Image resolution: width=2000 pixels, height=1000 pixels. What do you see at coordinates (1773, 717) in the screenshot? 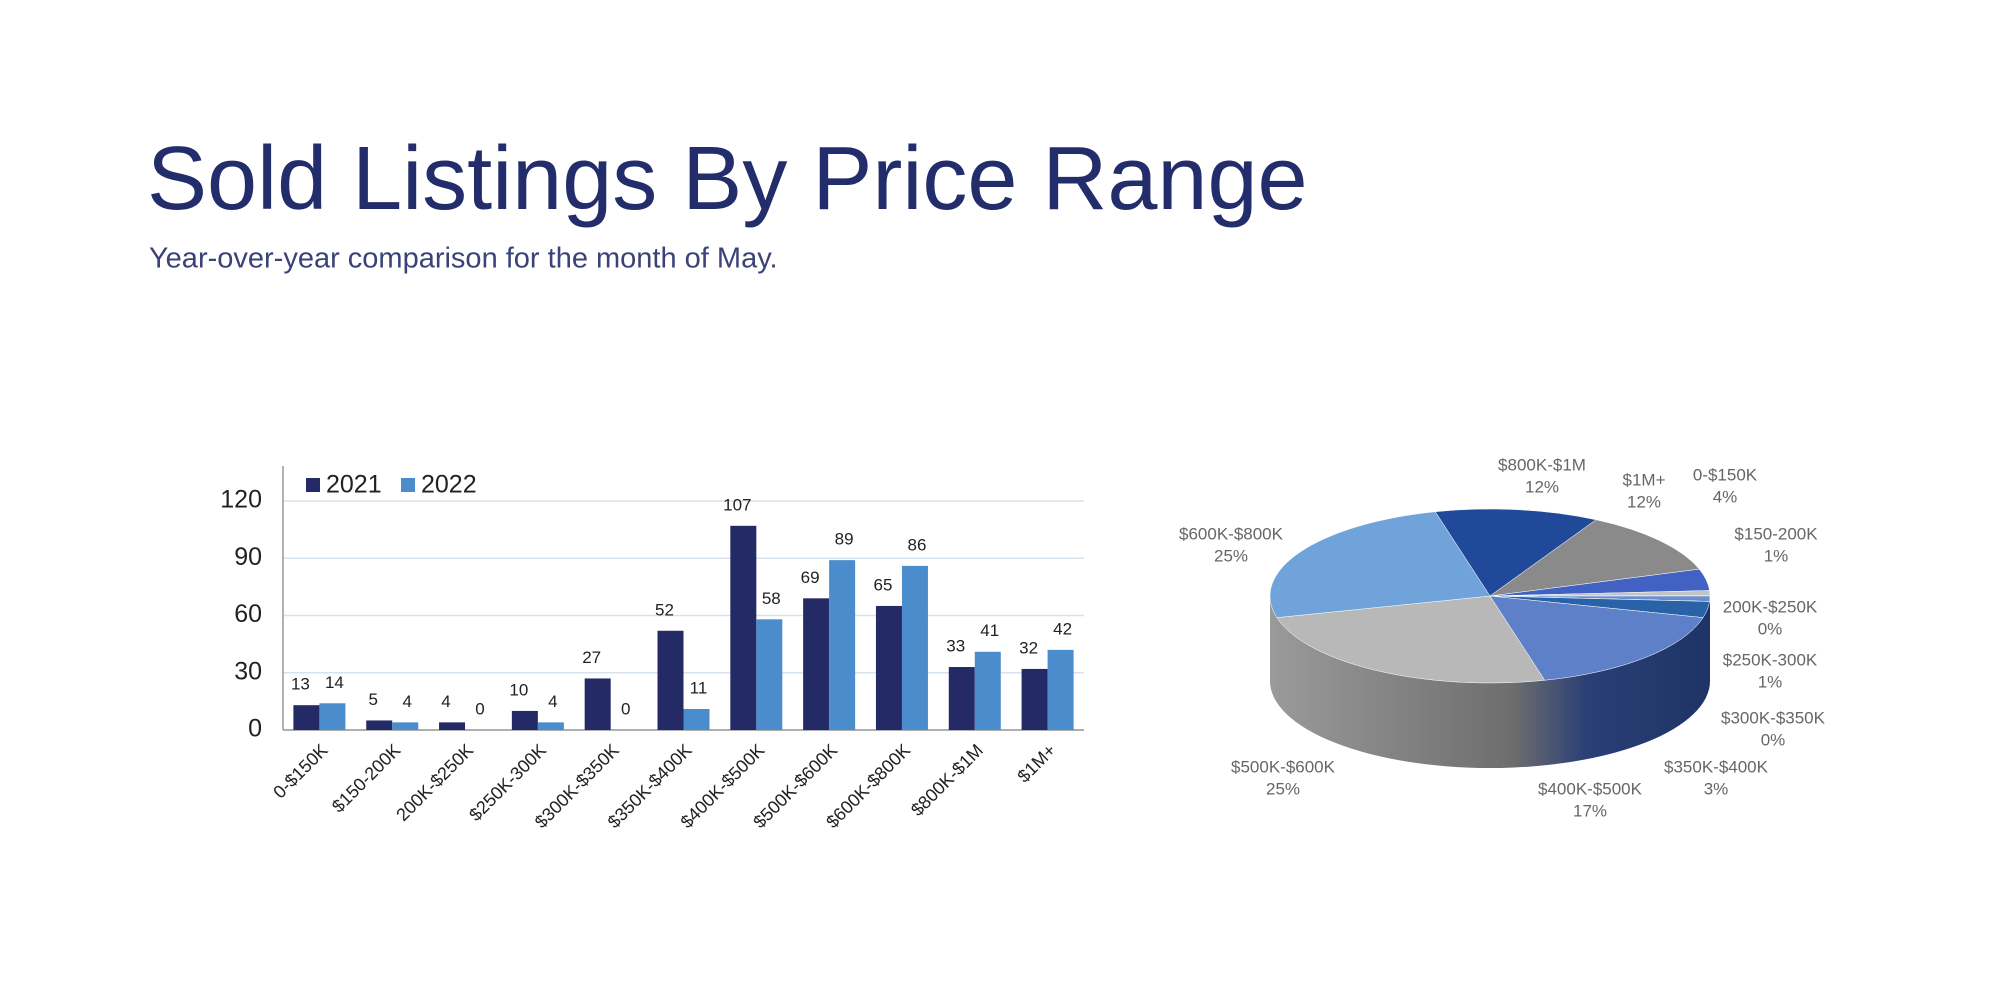
I see `pie-label: $300K-$350K` at bounding box center [1773, 717].